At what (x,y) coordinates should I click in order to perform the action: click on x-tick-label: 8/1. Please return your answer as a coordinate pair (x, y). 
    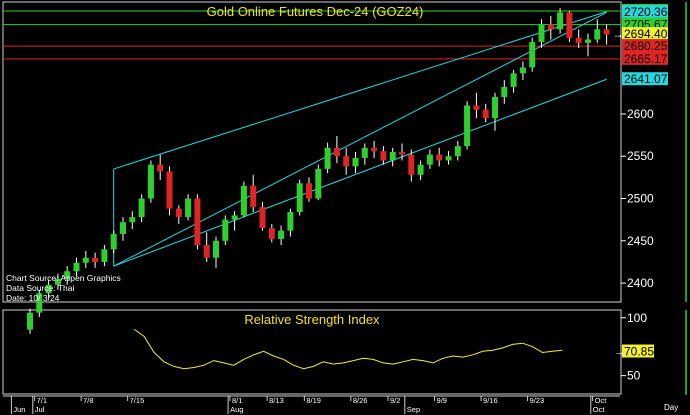
    Looking at the image, I should click on (237, 400).